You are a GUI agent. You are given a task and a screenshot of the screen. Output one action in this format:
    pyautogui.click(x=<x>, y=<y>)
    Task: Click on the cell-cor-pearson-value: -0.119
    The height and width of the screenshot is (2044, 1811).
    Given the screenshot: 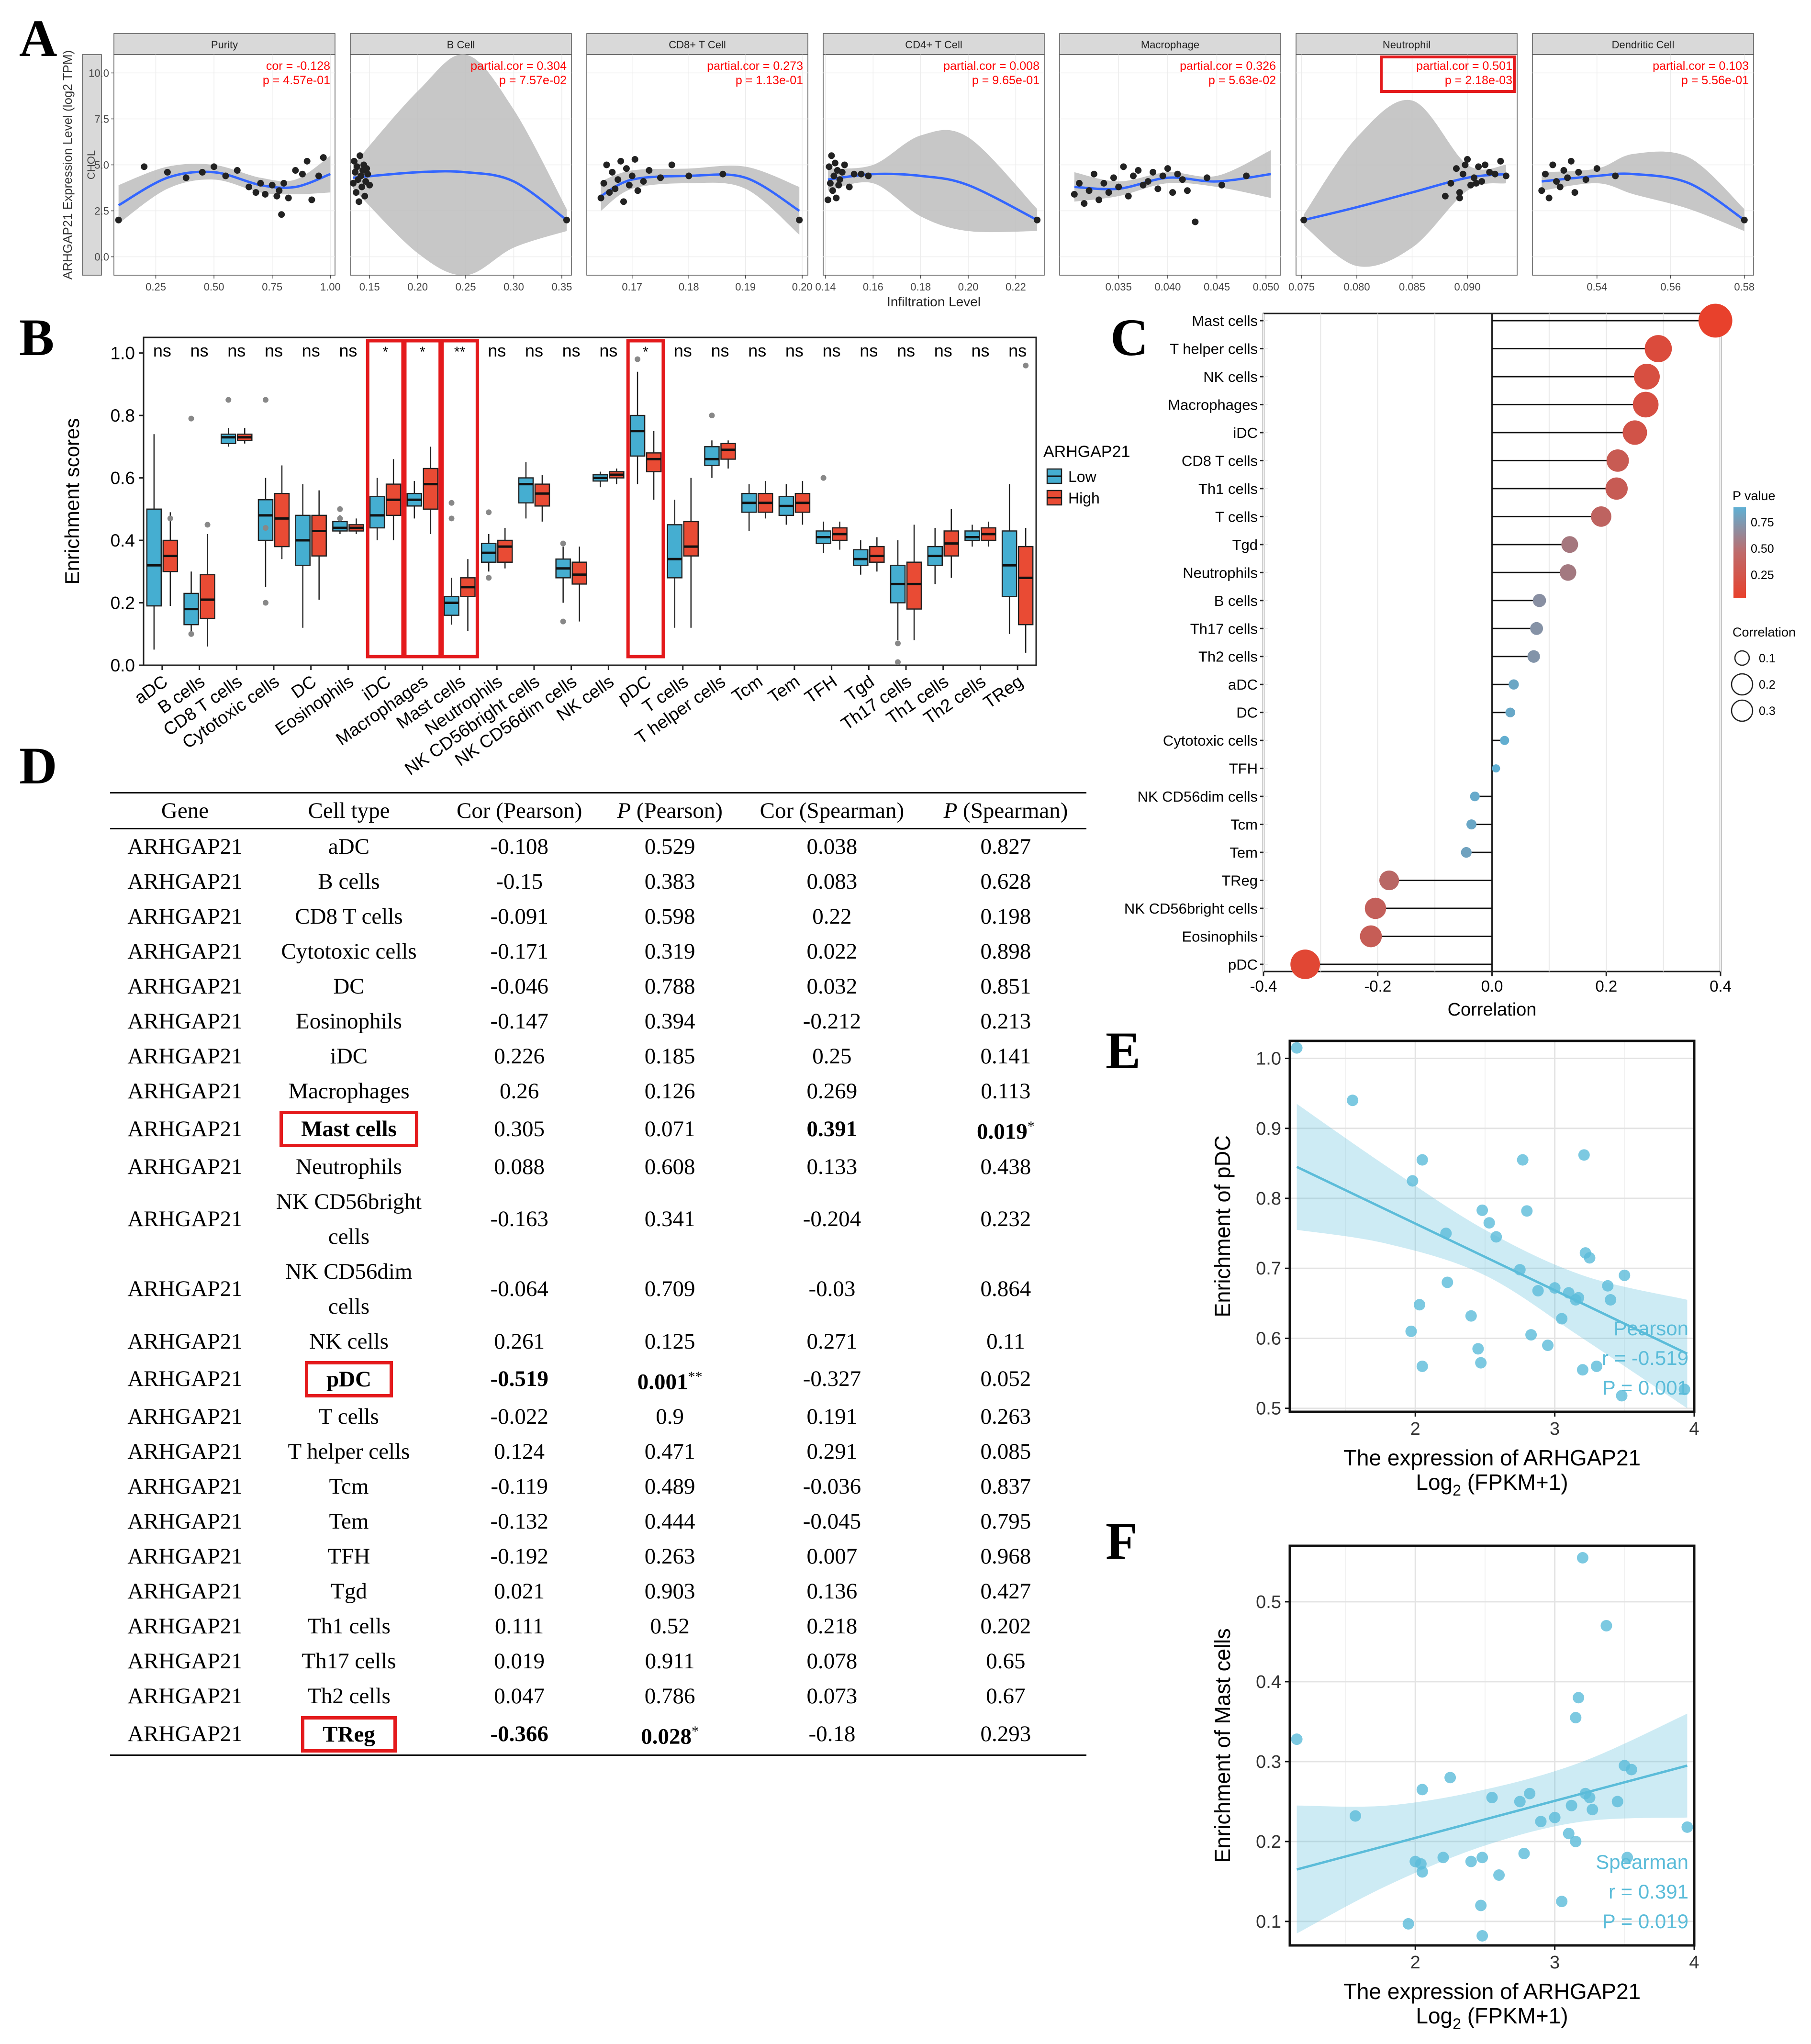 What is the action you would take?
    pyautogui.click(x=519, y=1486)
    